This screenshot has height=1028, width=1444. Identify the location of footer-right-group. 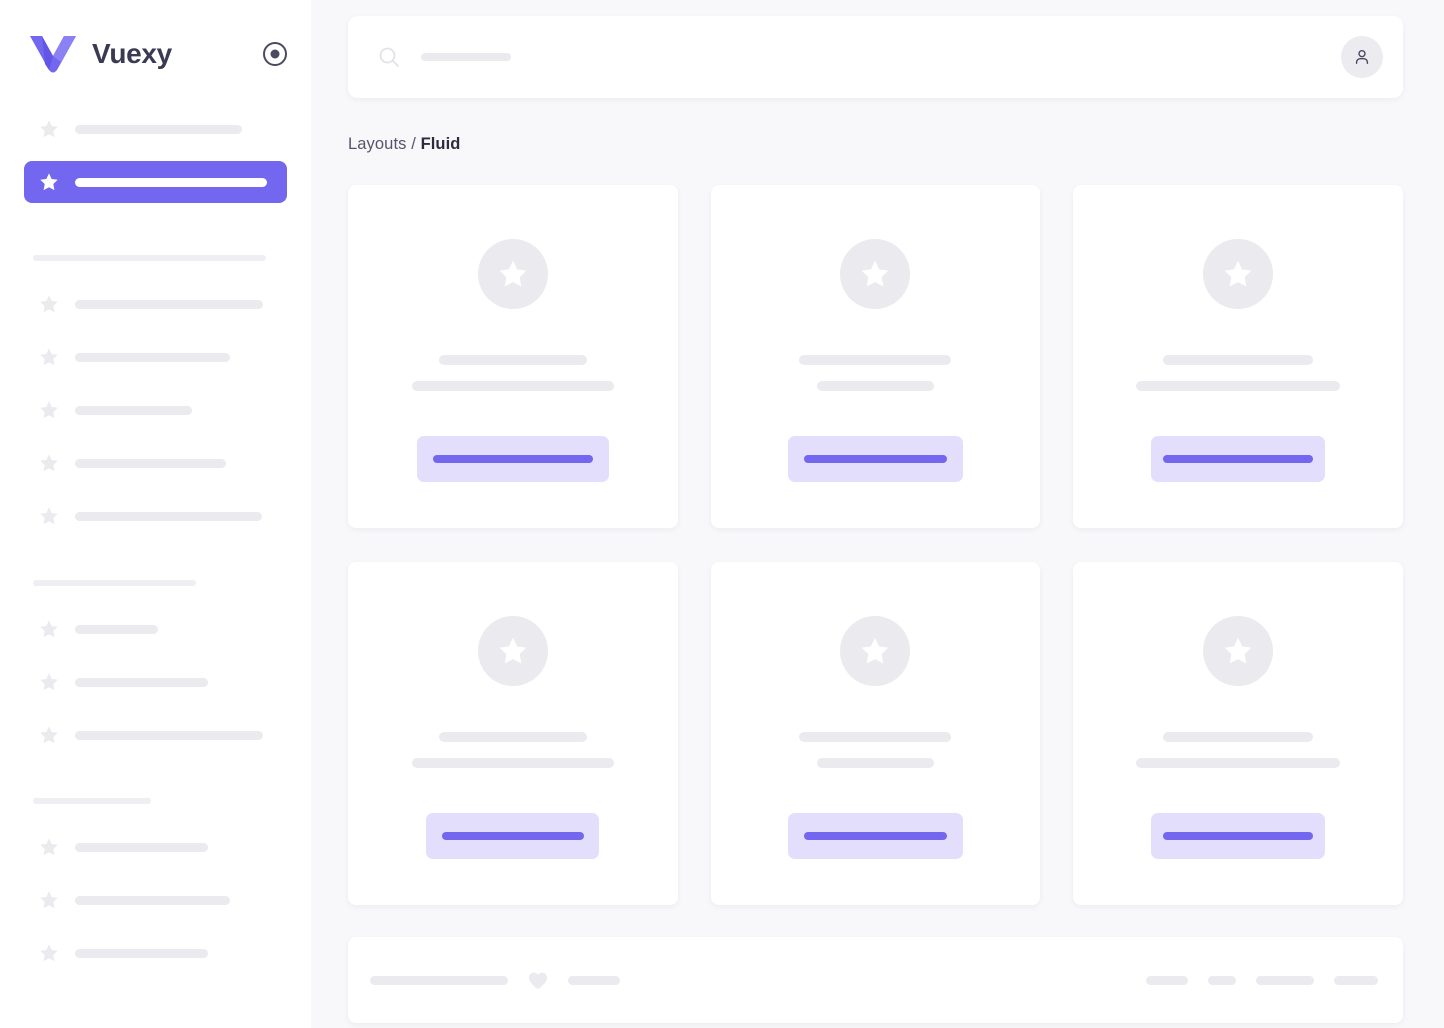
(1262, 980).